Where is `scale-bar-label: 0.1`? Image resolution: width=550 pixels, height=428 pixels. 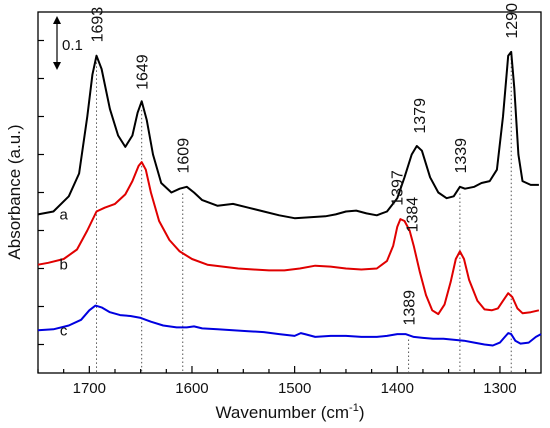
scale-bar-label: 0.1 is located at coordinates (72, 45).